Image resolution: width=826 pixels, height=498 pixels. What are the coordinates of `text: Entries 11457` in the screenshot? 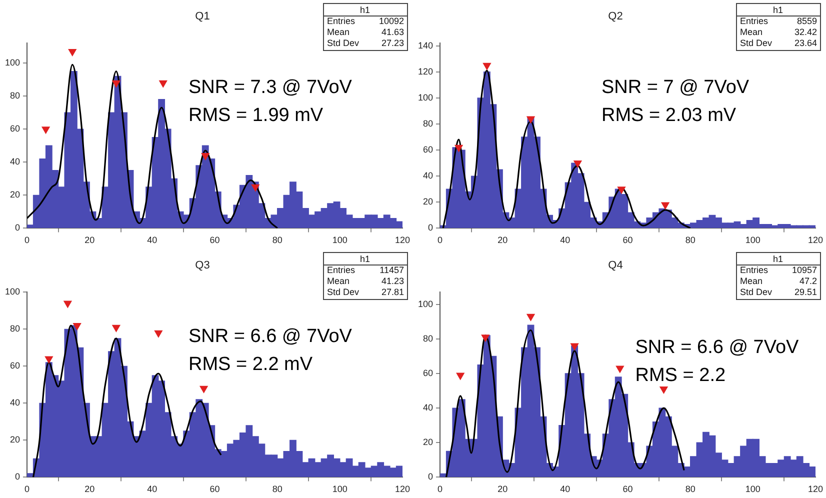 It's located at (365, 269).